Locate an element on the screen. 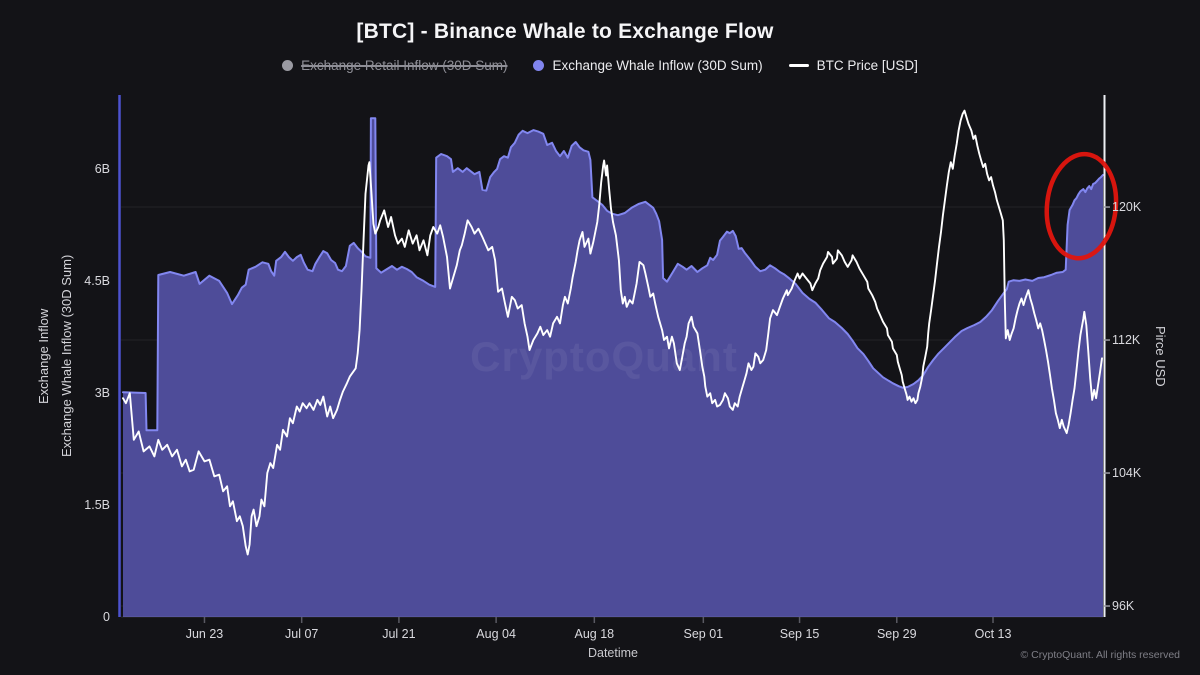 This screenshot has height=675, width=1200. x-tick-label: Jun 23 is located at coordinates (204, 634).